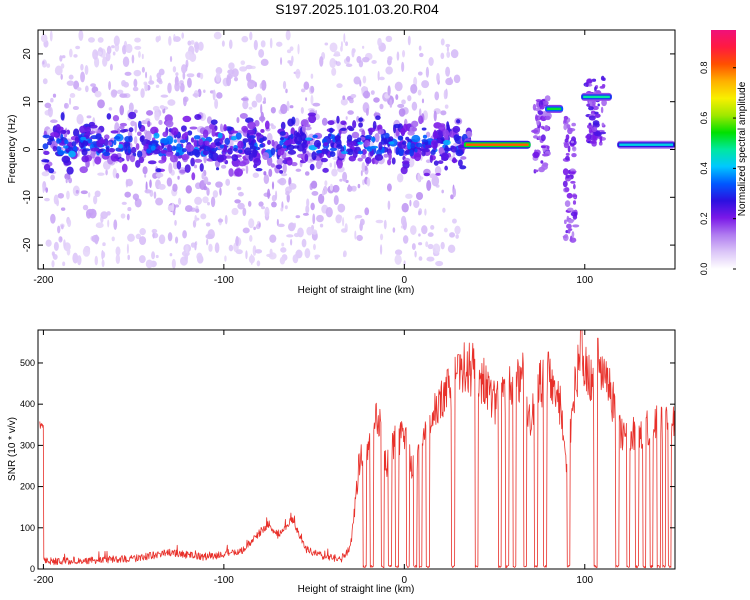  I want to click on spectrogram-y-tick-label: -10, so click(27, 197).